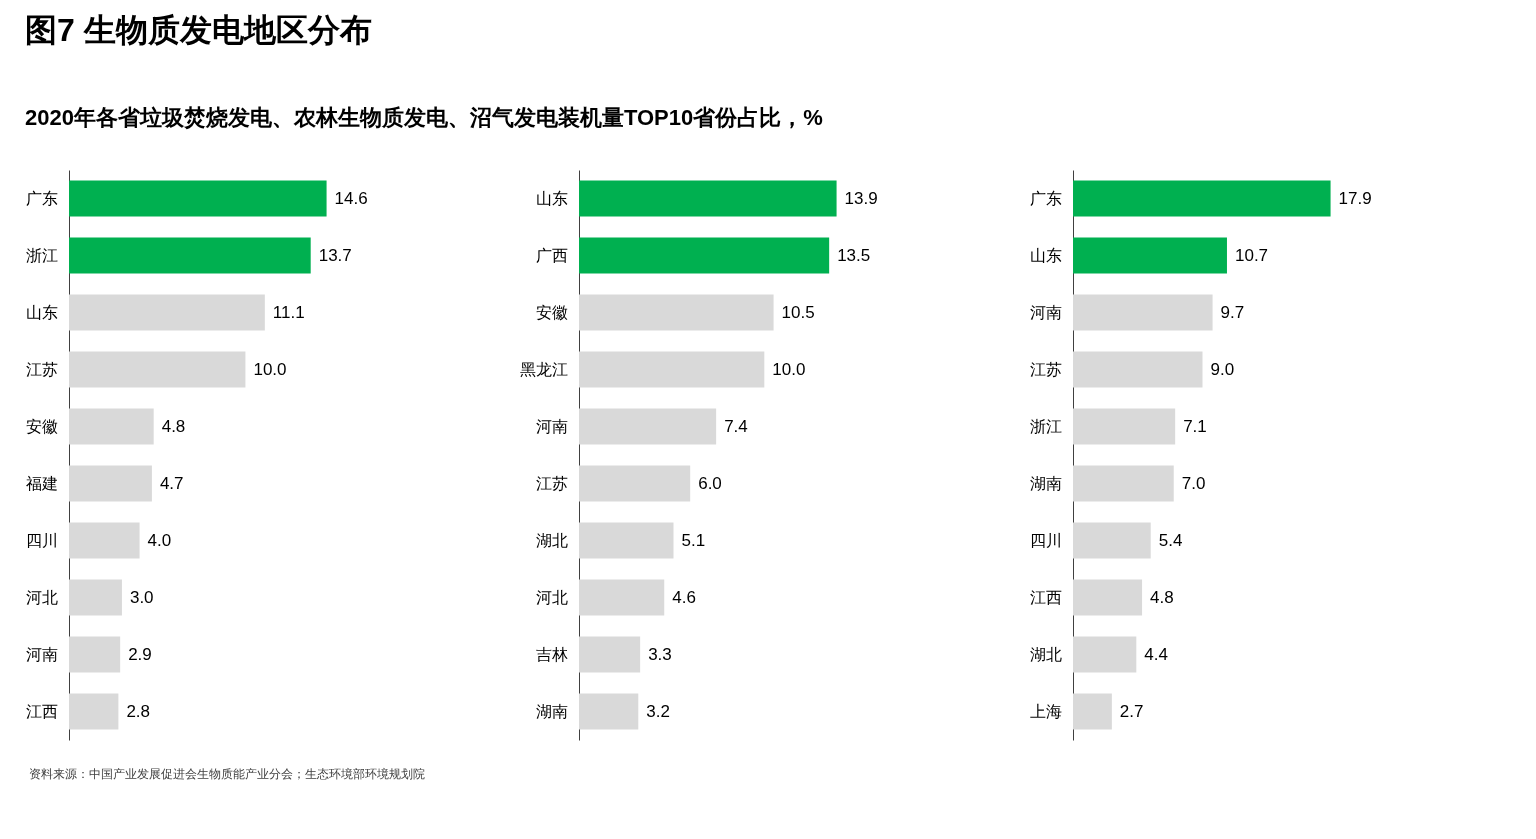 This screenshot has height=839, width=1536. I want to click on data-label: 17.9, so click(1355, 198).